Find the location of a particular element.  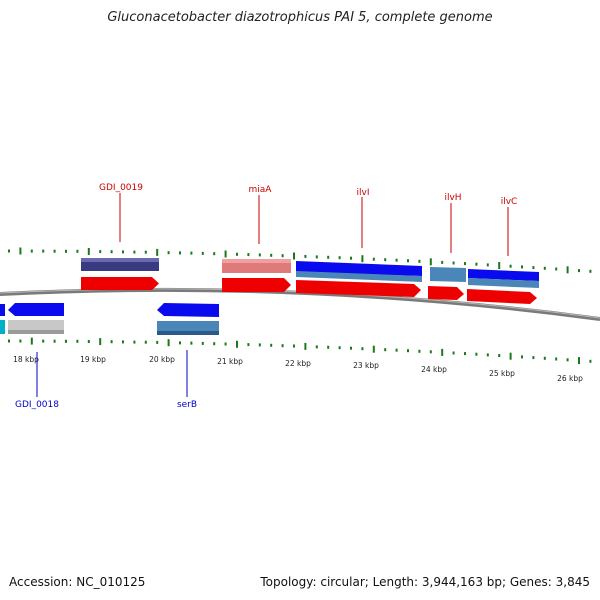

gene-arrow-left-edge is located at coordinates (2, 310).